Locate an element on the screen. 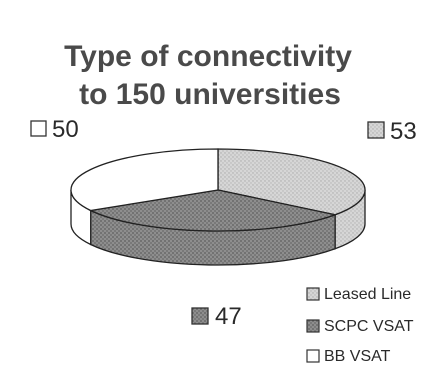 The image size is (440, 369). legend-label-scpc-vsat: SCPC VSAT is located at coordinates (369, 326).